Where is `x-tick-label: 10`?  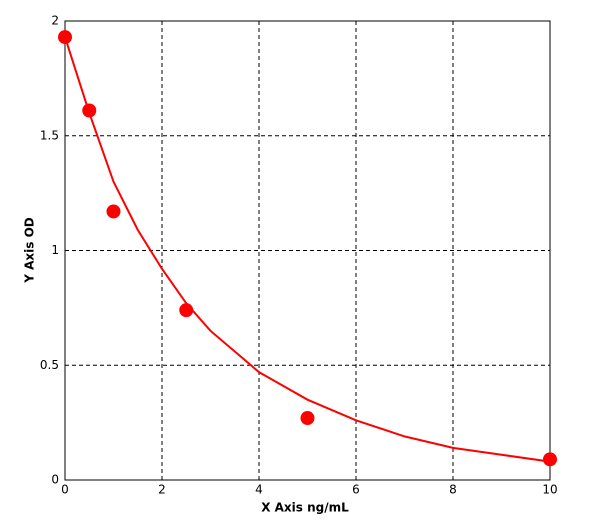
x-tick-label: 10 is located at coordinates (549, 490).